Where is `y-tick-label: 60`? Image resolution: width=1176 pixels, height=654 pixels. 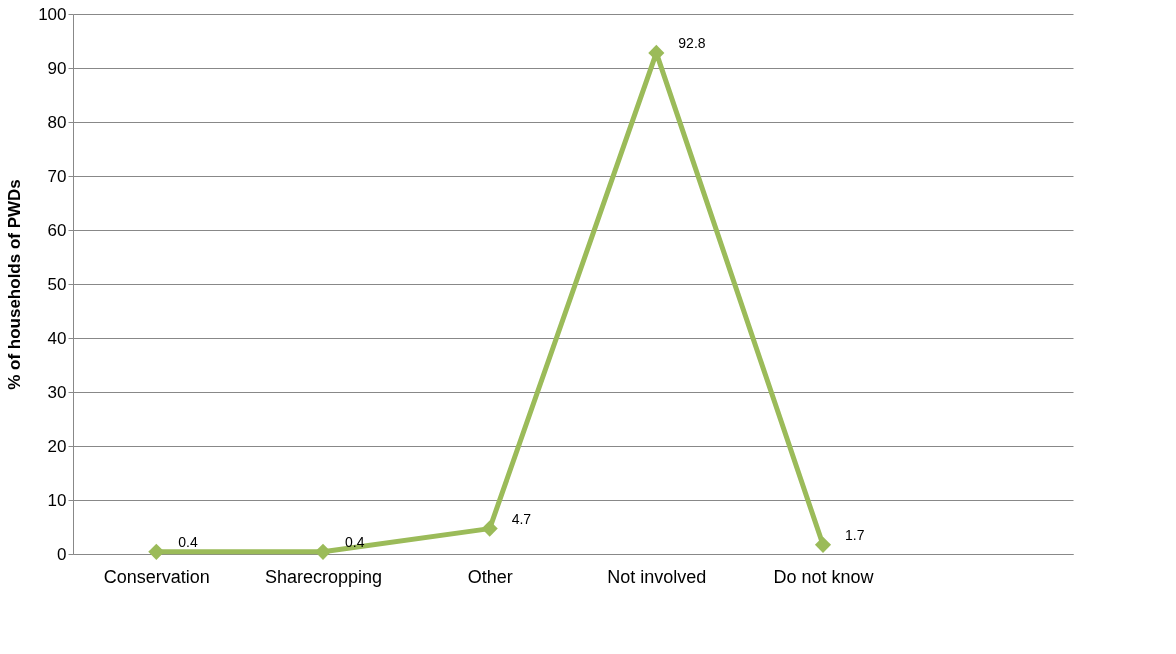
y-tick-label: 60 is located at coordinates (57, 230).